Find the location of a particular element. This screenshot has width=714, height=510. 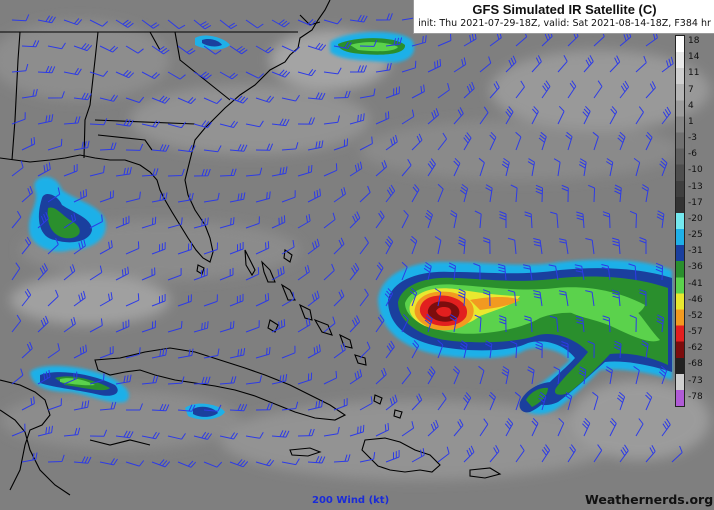

colorbar-tick-label: -3 is located at coordinates (692, 138).